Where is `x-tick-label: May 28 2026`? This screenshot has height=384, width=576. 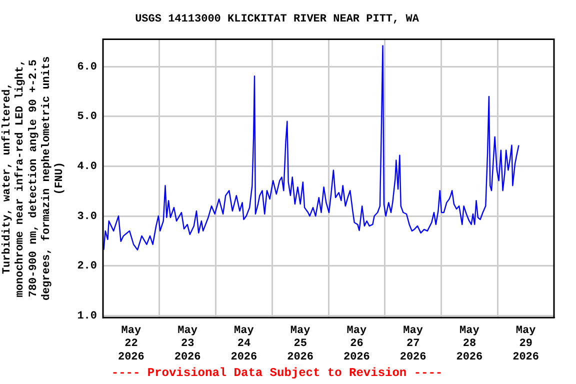
x-tick-label: May 28 2026 is located at coordinates (469, 344).